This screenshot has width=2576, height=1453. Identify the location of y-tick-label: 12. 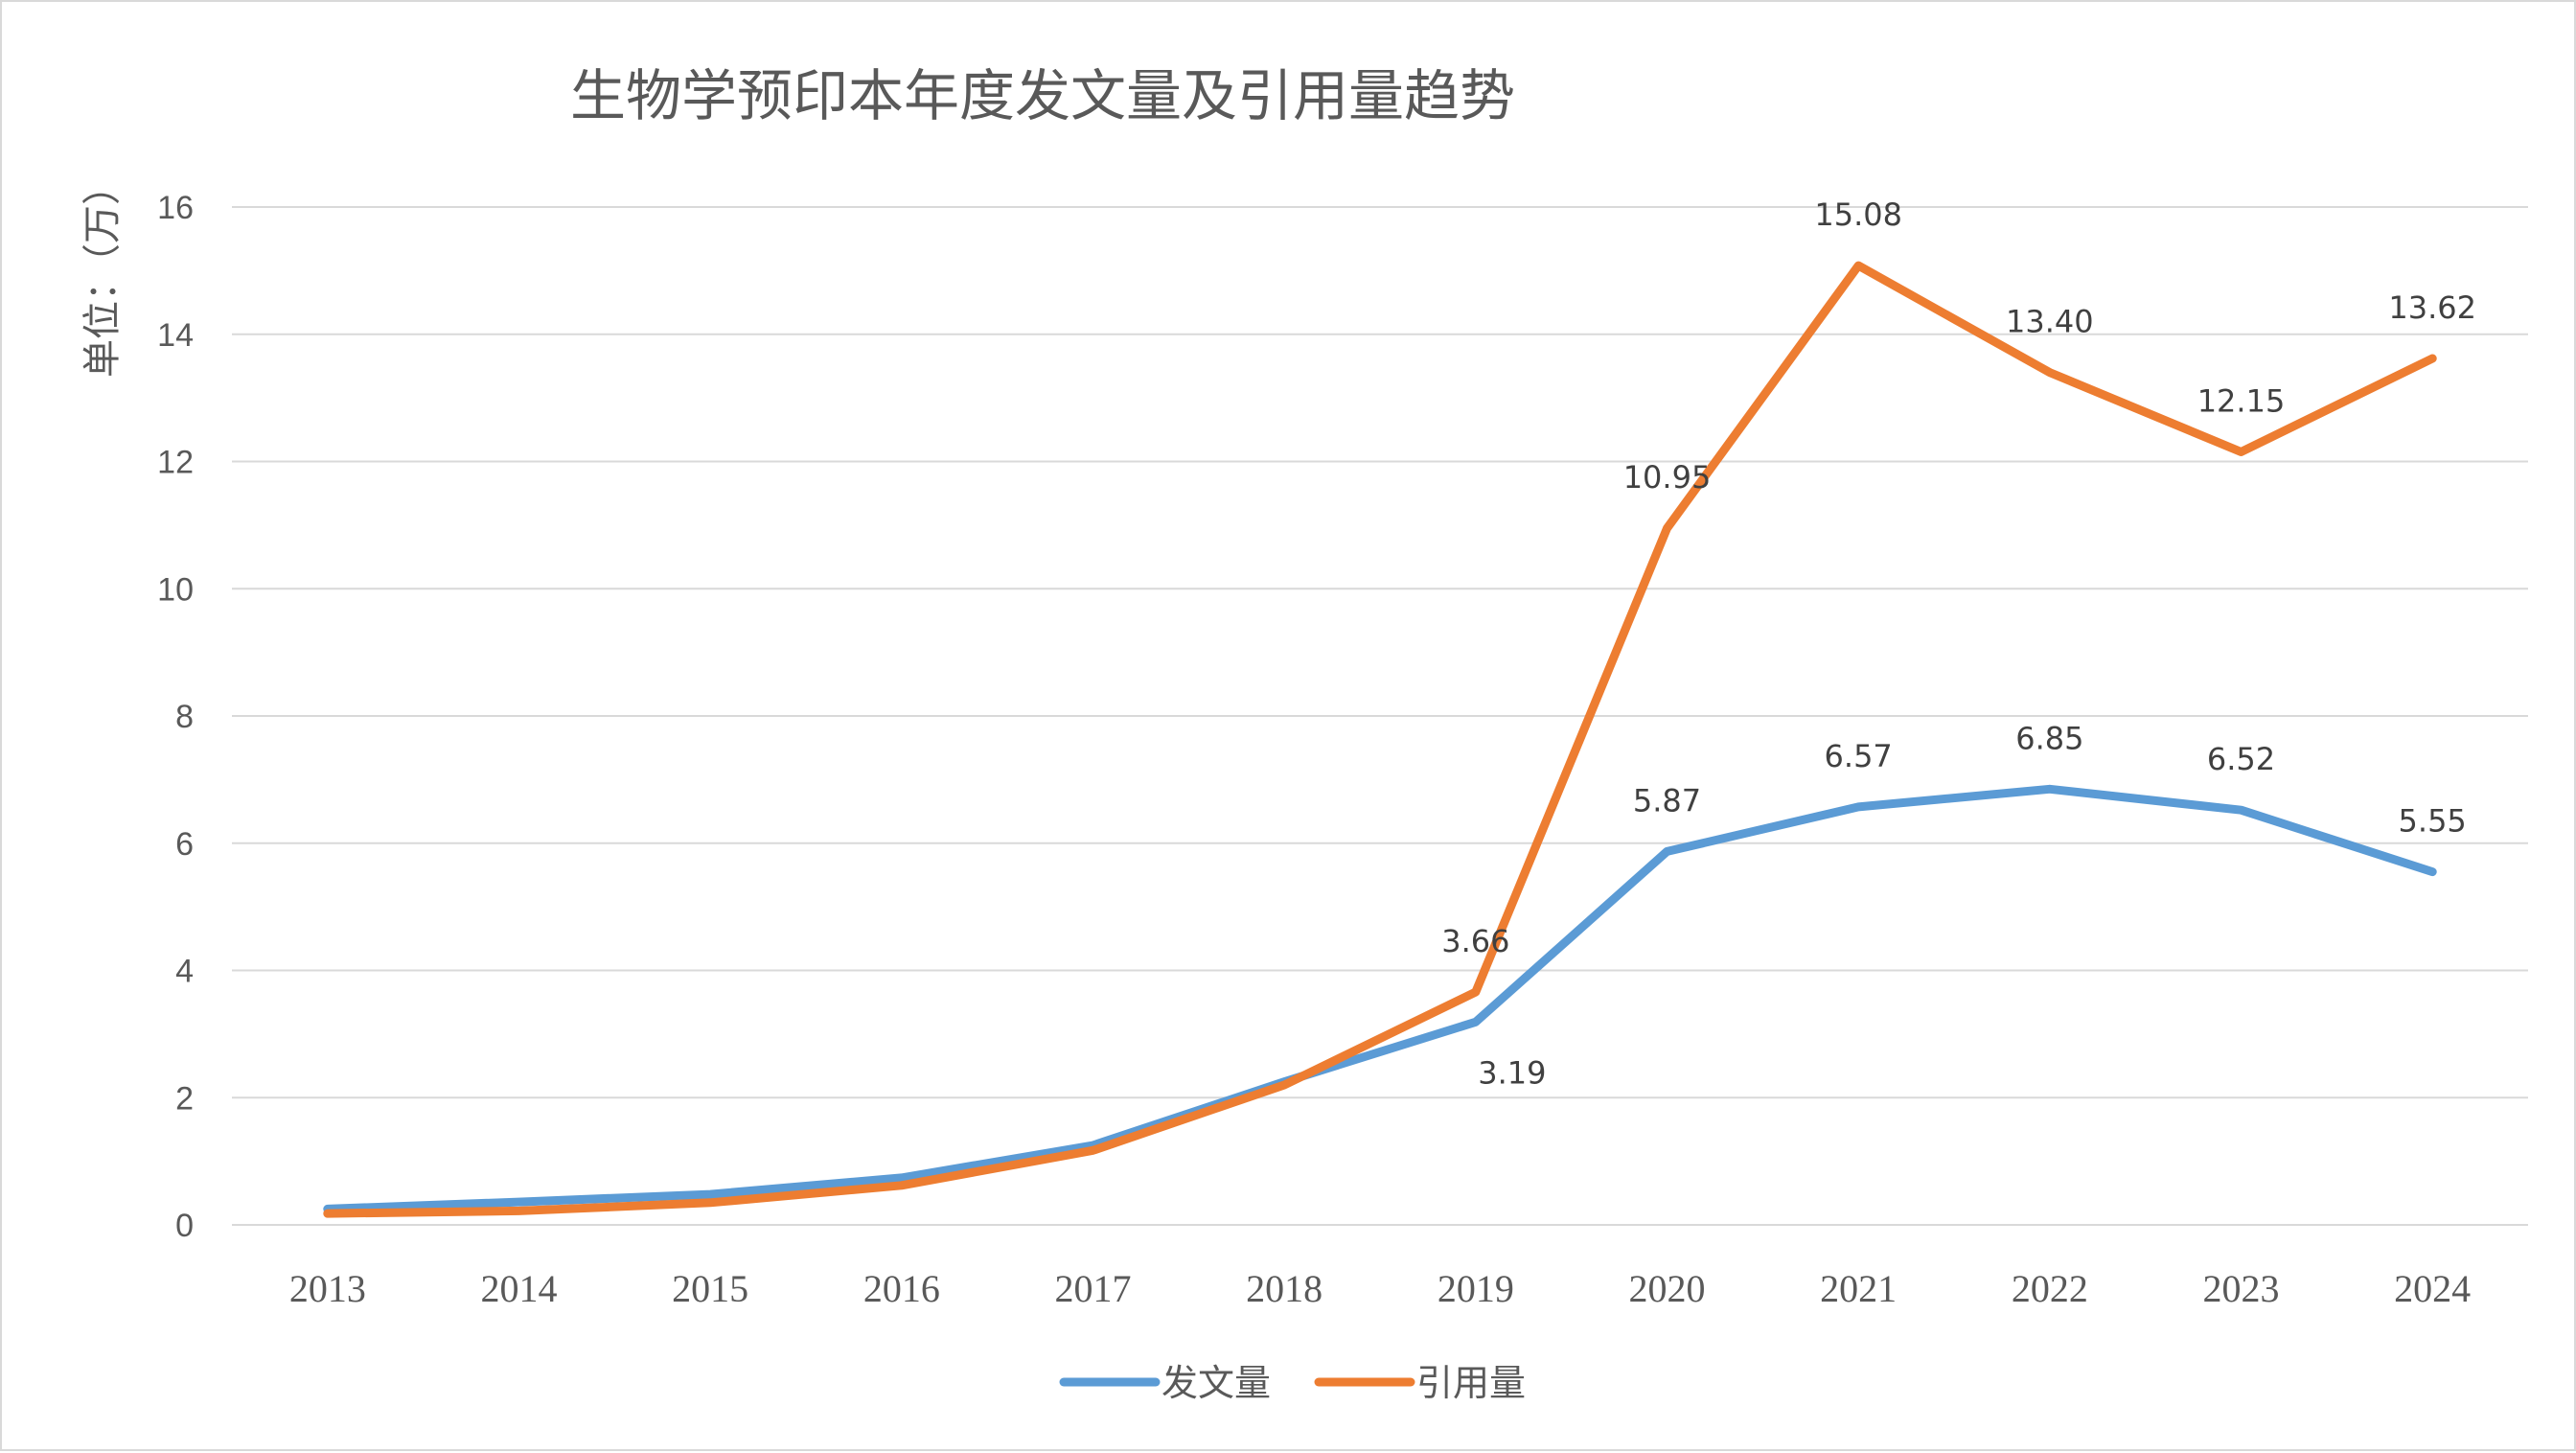
(175, 463).